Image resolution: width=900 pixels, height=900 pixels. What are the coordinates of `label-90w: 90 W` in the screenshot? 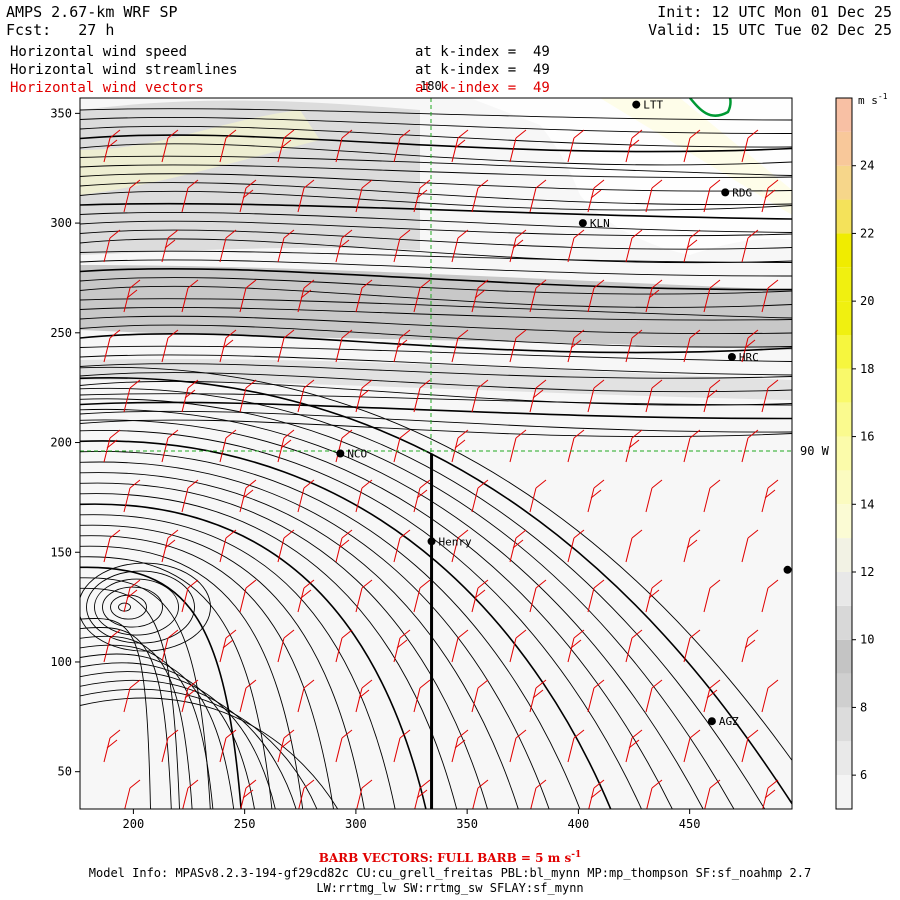 It's located at (815, 451).